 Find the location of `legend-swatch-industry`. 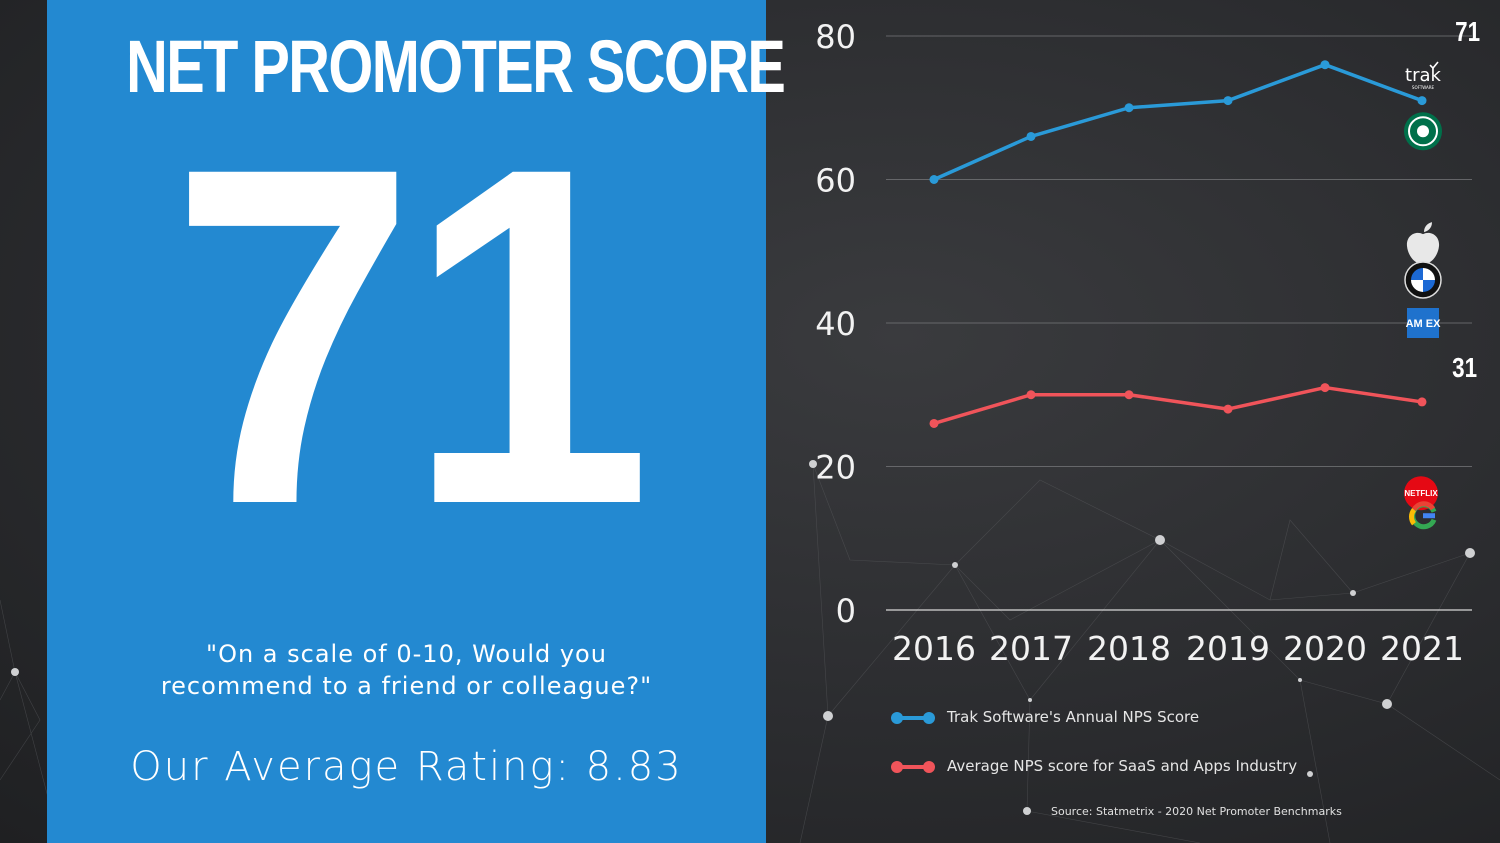

legend-swatch-industry is located at coordinates (913, 767).